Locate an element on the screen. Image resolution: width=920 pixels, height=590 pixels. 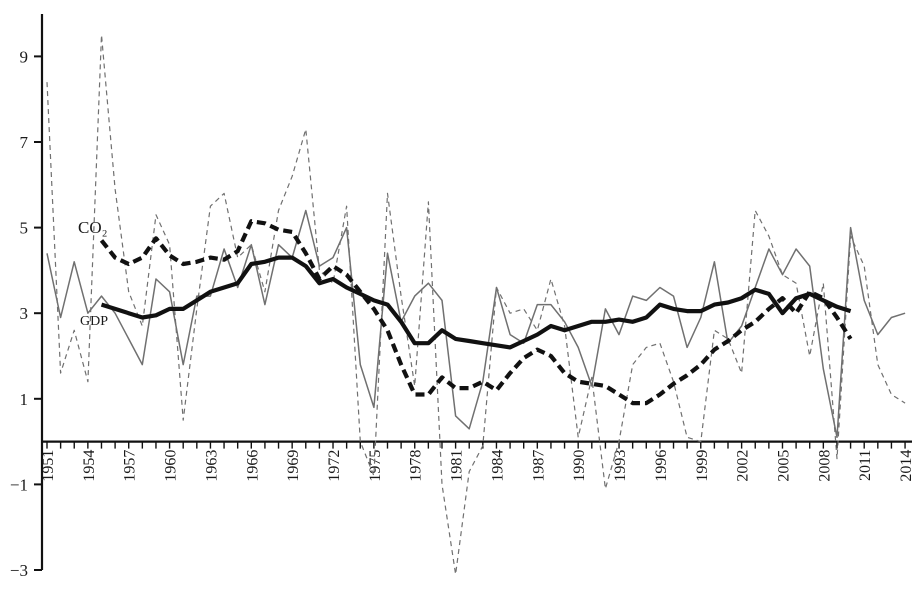
series-label-gdp: GDP is located at coordinates (94, 321).